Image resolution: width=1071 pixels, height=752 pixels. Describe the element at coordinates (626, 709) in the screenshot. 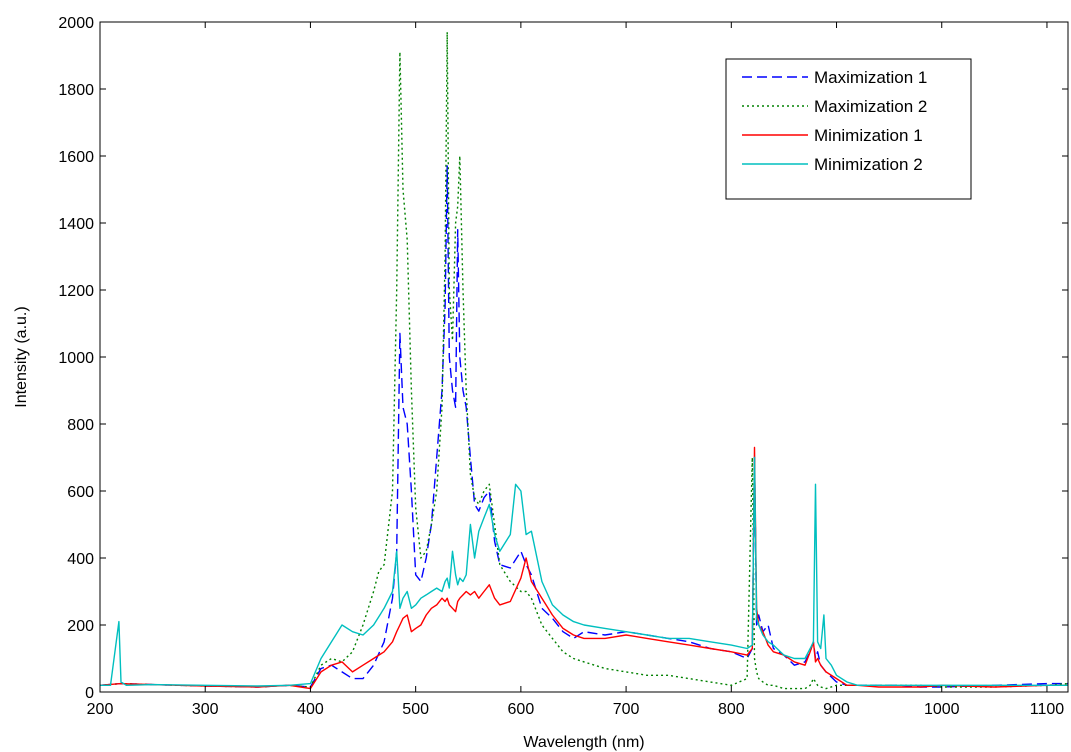

I see `x-tick-label: 700` at that location.